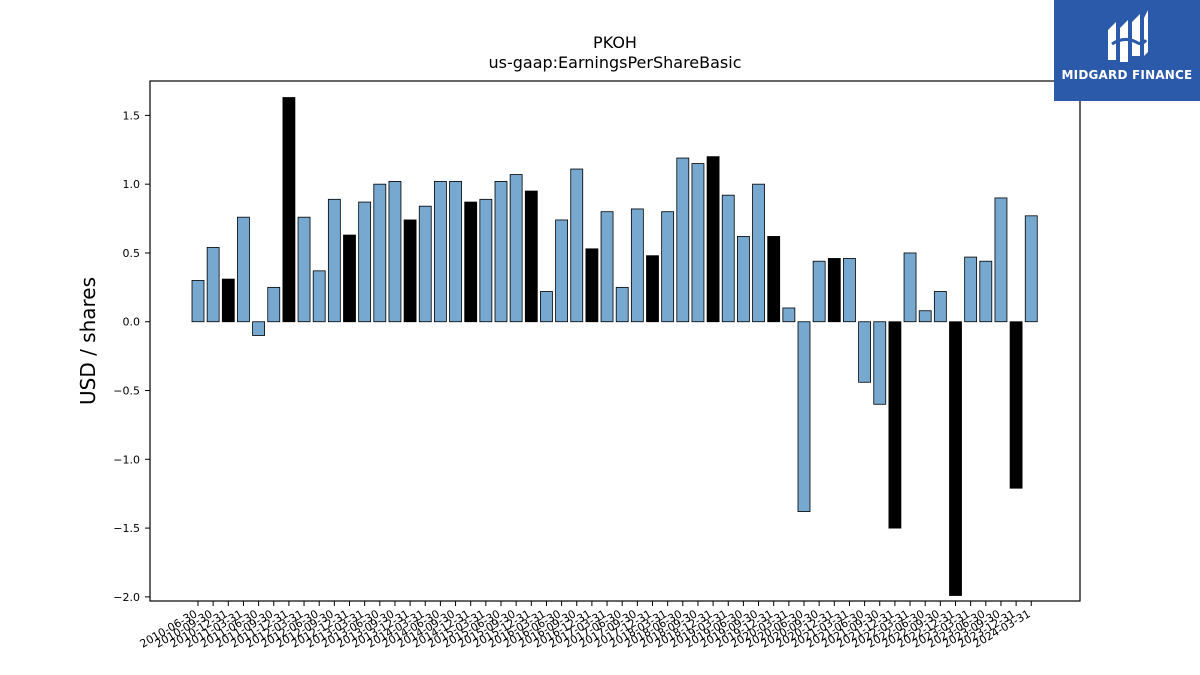  Describe the element at coordinates (126, 528) in the screenshot. I see `y-tick-label: −1.5` at that location.